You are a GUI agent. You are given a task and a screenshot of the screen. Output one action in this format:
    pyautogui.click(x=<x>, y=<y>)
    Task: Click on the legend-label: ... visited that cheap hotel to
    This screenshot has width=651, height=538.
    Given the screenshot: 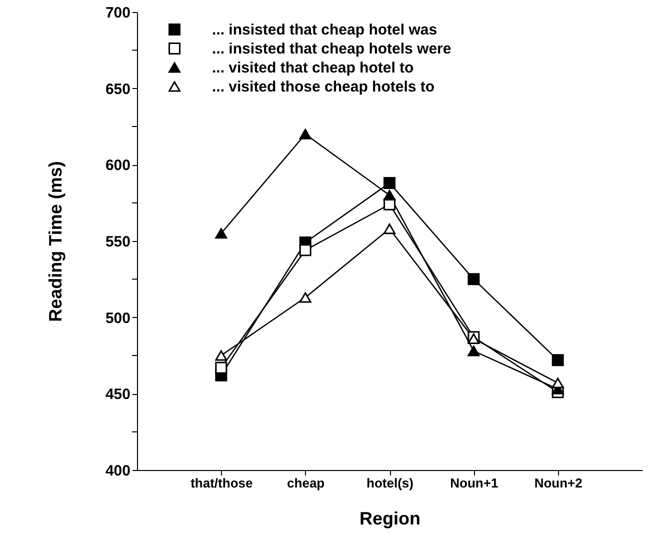 What is the action you would take?
    pyautogui.click(x=313, y=68)
    